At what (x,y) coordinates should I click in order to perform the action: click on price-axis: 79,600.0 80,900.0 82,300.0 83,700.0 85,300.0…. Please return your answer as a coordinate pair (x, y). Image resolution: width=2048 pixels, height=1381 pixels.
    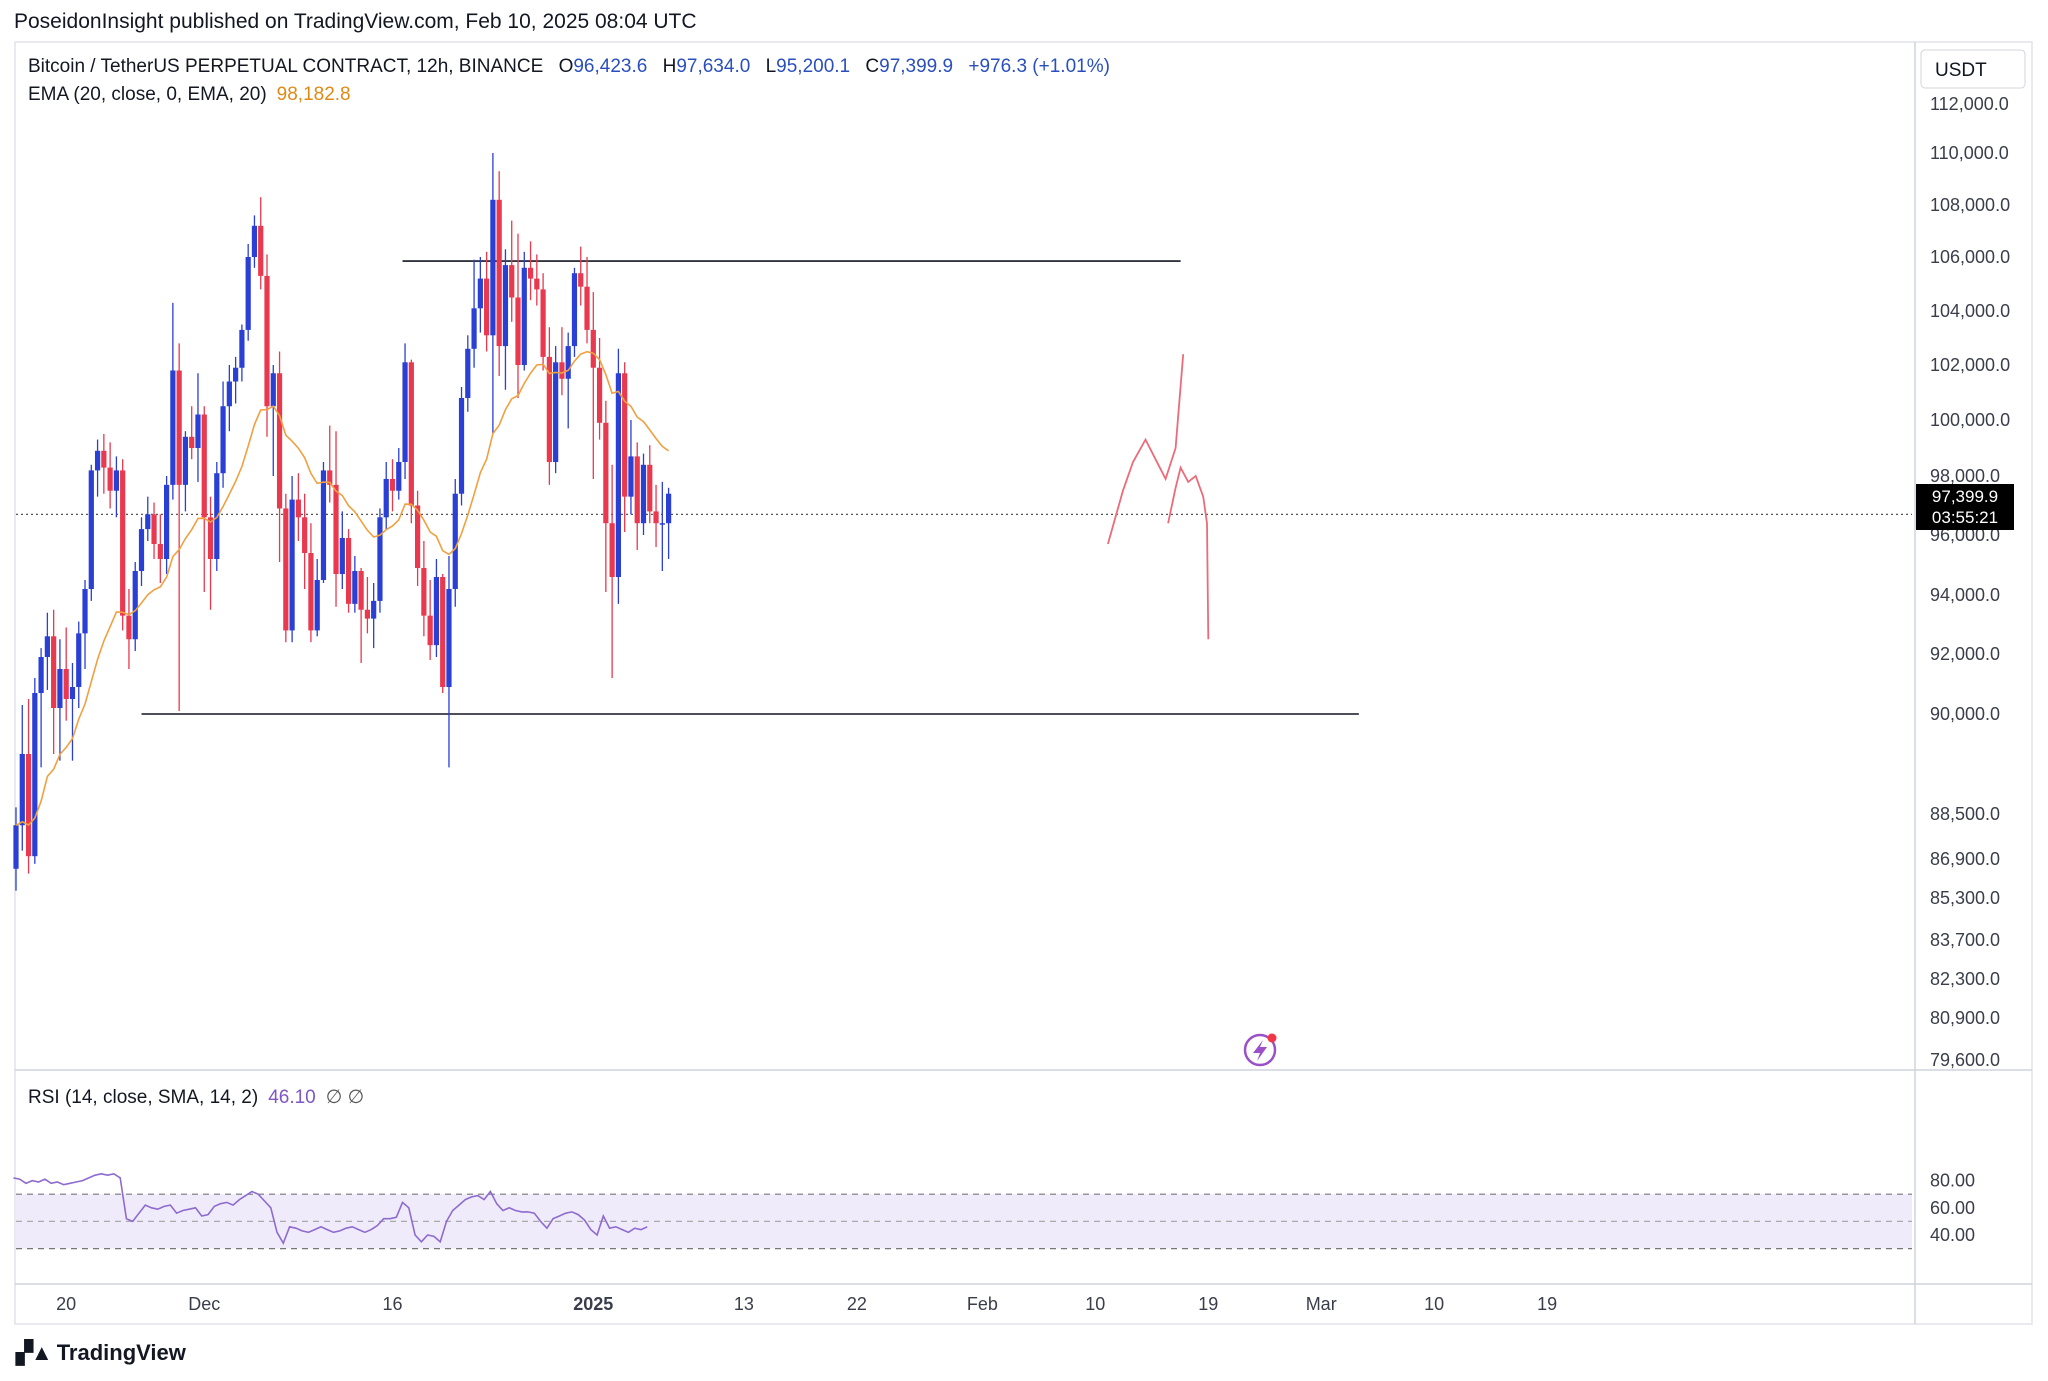
    Looking at the image, I should click on (1970, 582).